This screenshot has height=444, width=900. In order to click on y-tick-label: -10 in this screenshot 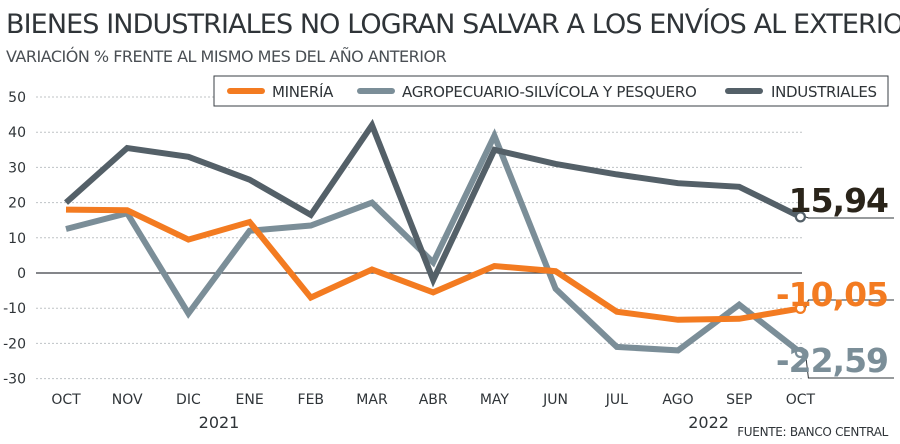, I will do `click(14, 309)`.